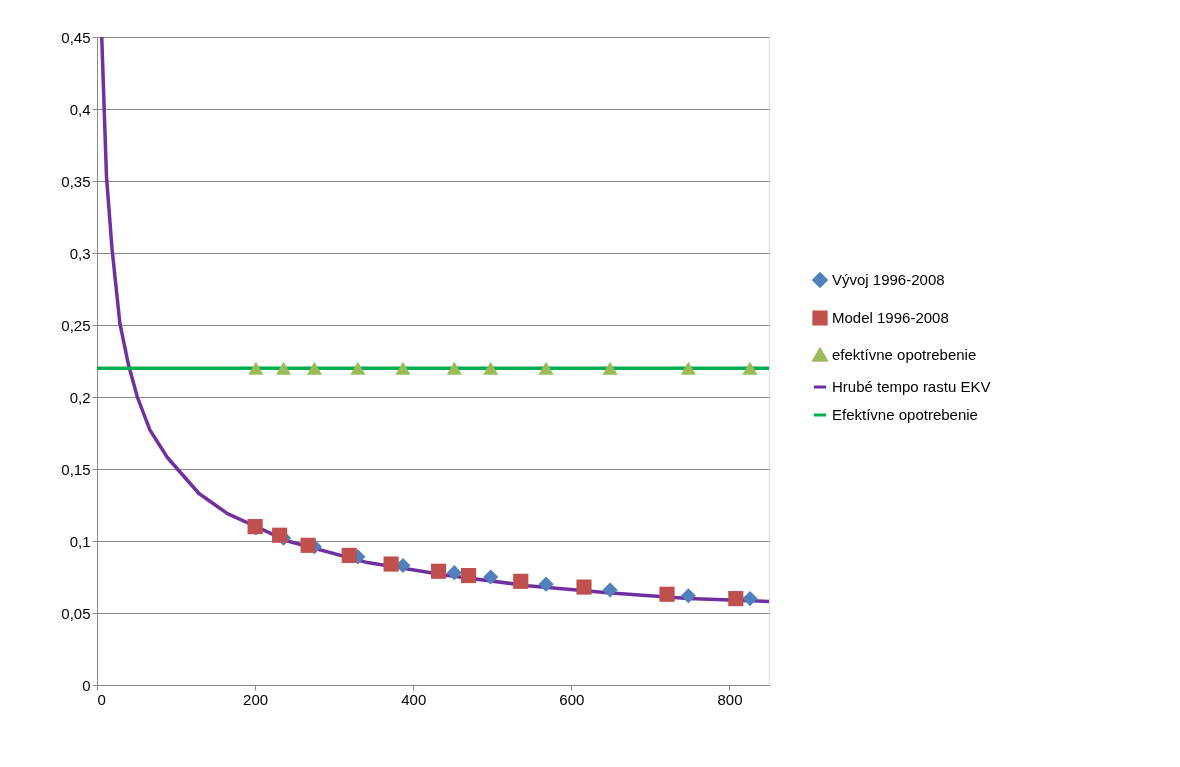 This screenshot has width=1180, height=767. Describe the element at coordinates (904, 354) in the screenshot. I see `legend-label: efektívne opotrebenie` at that location.